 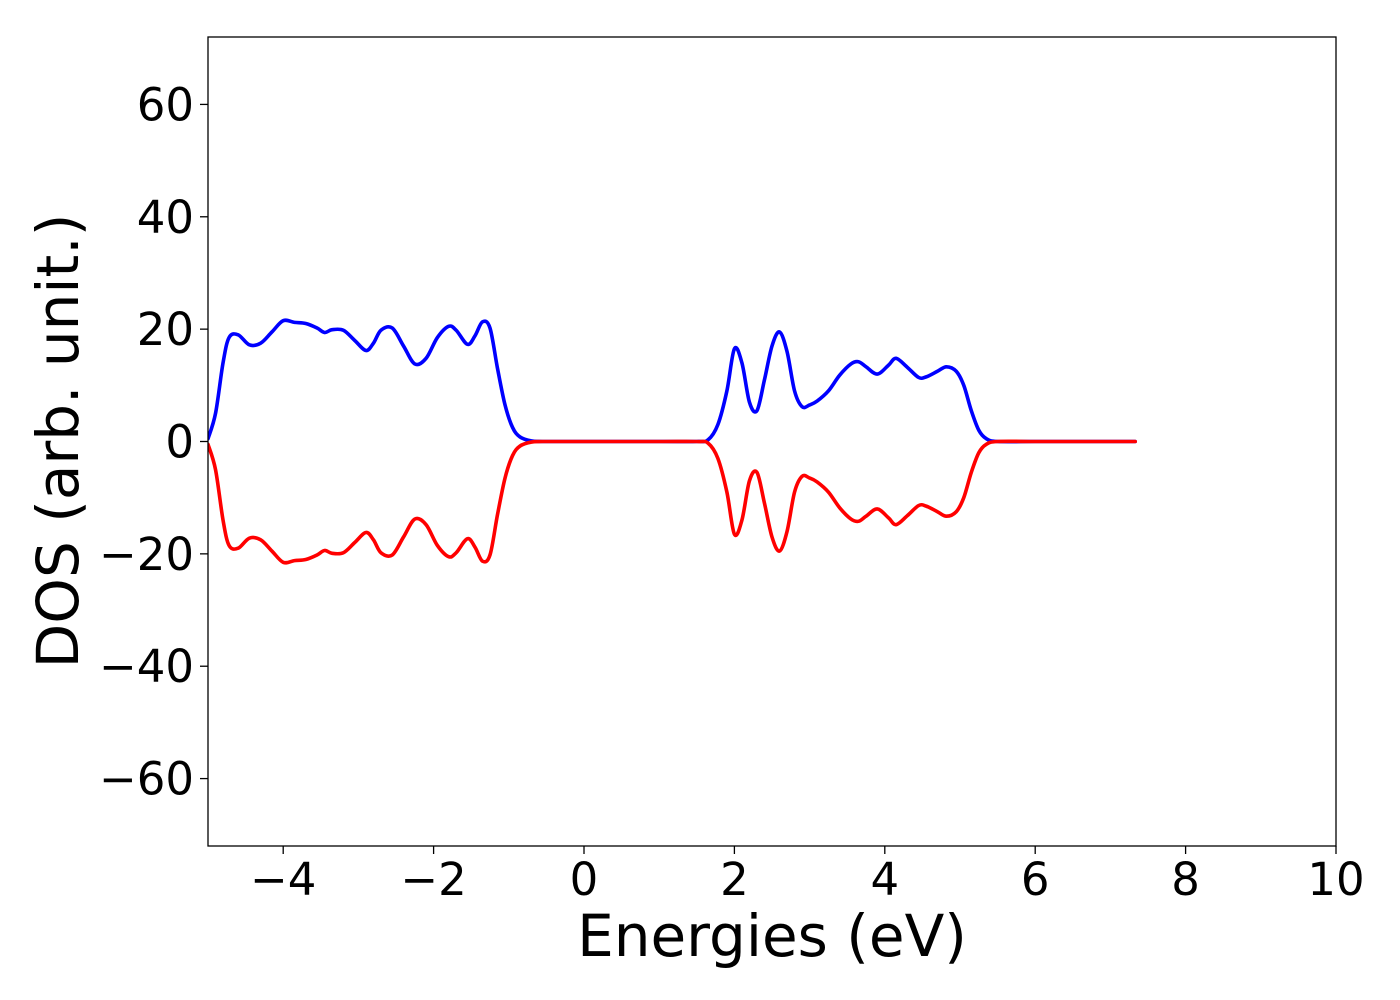 What do you see at coordinates (179, 442) in the screenshot?
I see `y-tick-label: 0` at bounding box center [179, 442].